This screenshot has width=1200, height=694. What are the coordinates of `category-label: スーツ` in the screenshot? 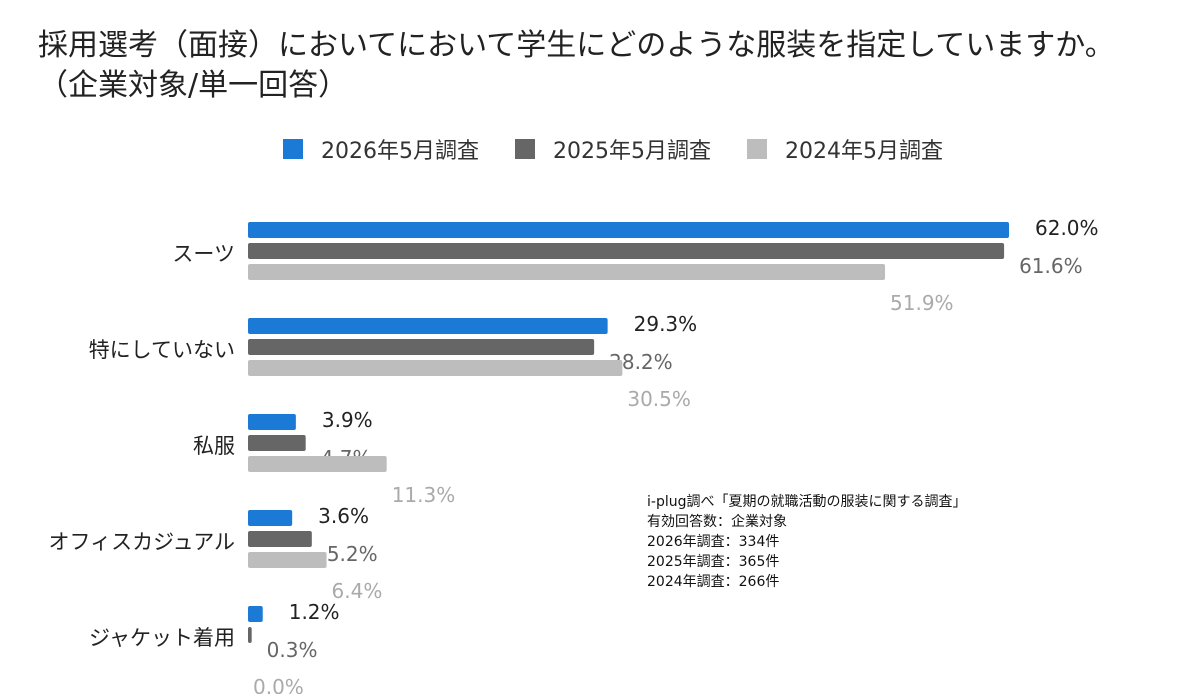 It's located at (203, 254).